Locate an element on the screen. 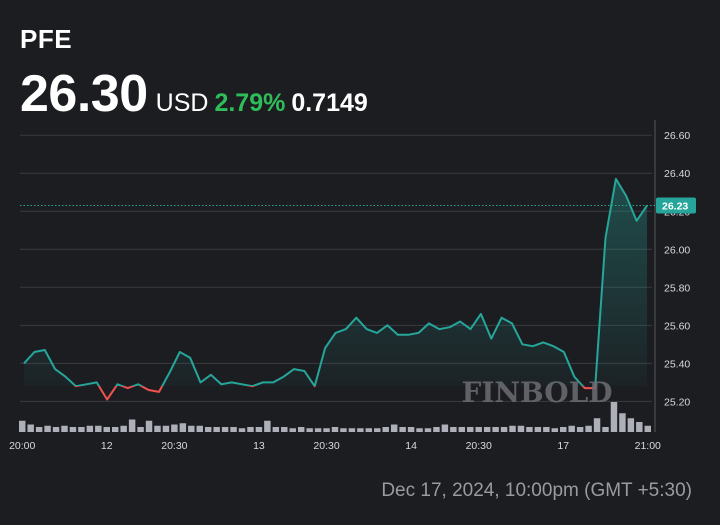  y-tick-label: 25.40 is located at coordinates (677, 364).